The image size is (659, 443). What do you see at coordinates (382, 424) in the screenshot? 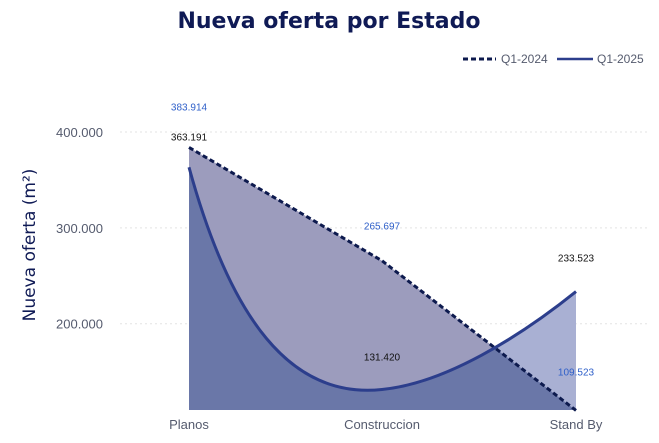
I see `x-tick-label: Construccion` at bounding box center [382, 424].